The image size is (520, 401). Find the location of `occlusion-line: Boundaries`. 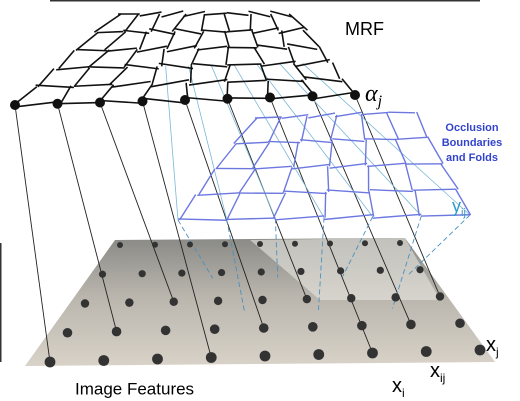

occlusion-line: Boundaries is located at coordinates (472, 143).